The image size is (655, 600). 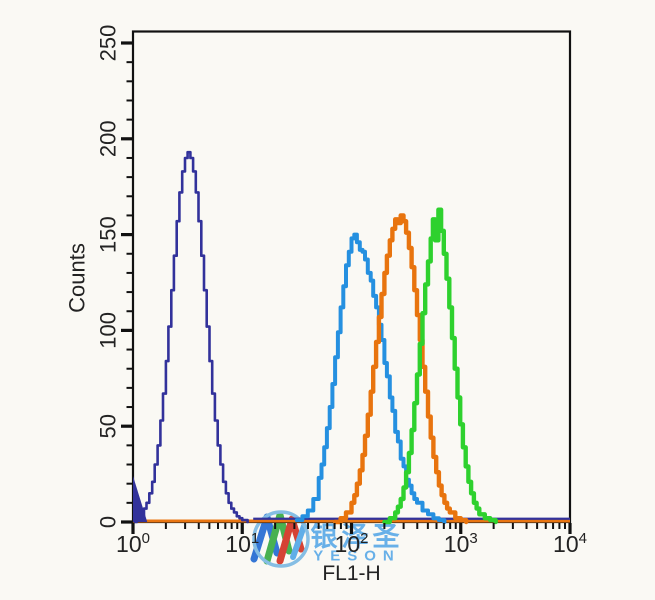 I want to click on watermark-text-latin: YESON, so click(x=357, y=556).